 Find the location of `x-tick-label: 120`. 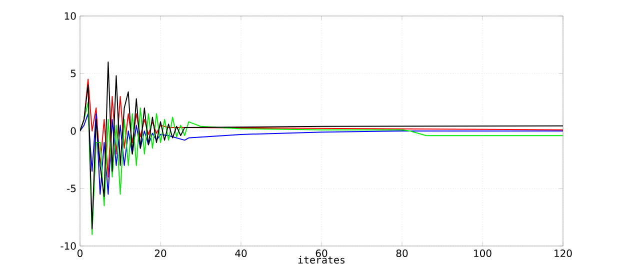

x-tick-label: 120 is located at coordinates (563, 254).